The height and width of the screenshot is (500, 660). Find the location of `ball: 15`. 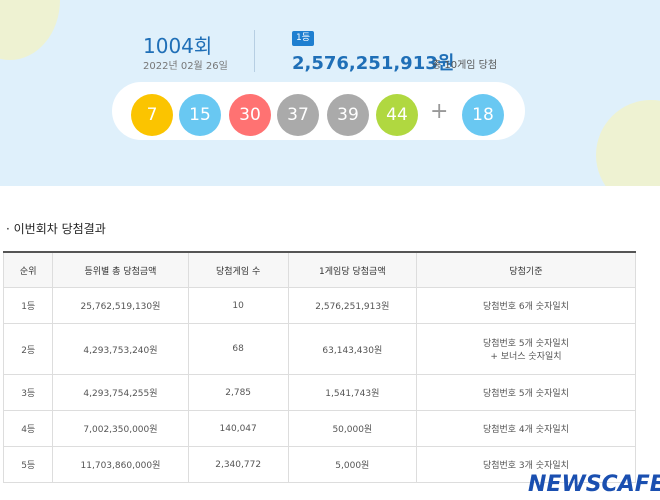

ball: 15 is located at coordinates (200, 115).